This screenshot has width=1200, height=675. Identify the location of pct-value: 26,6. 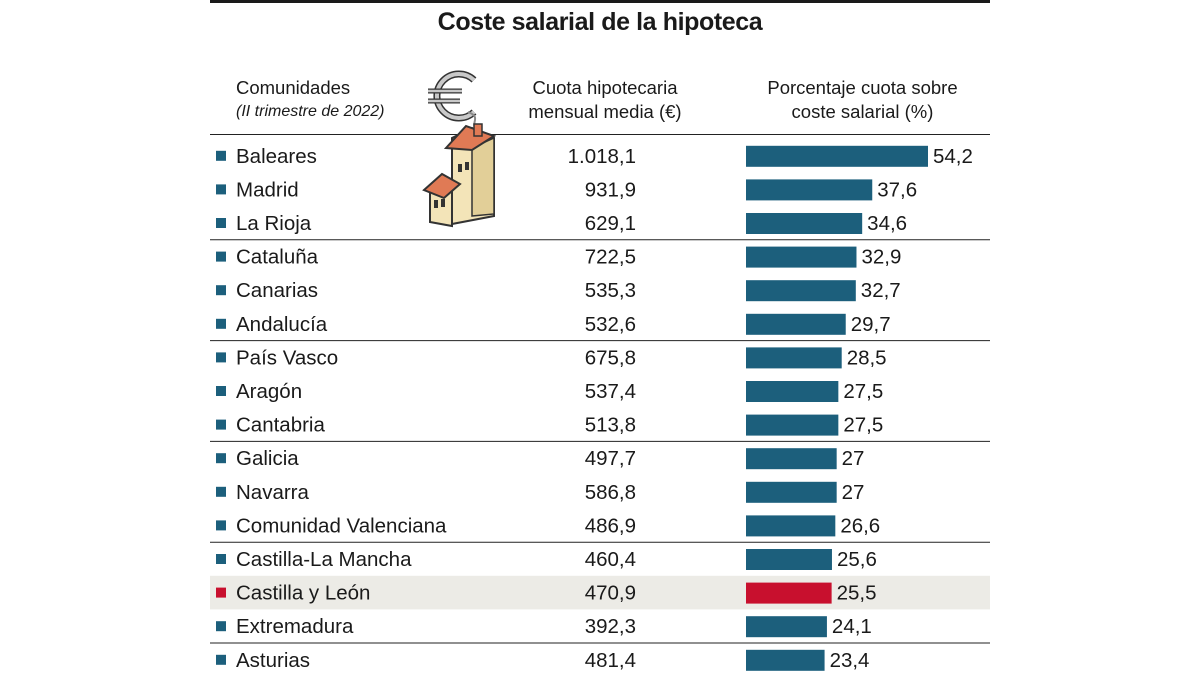
(860, 525).